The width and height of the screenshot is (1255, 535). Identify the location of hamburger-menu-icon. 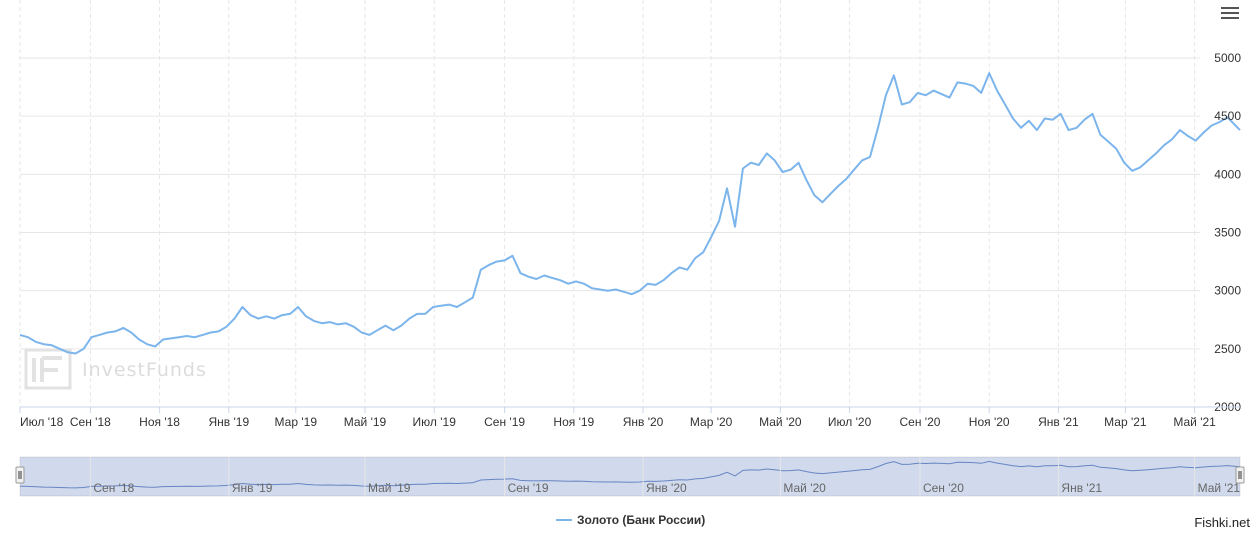
(1230, 13).